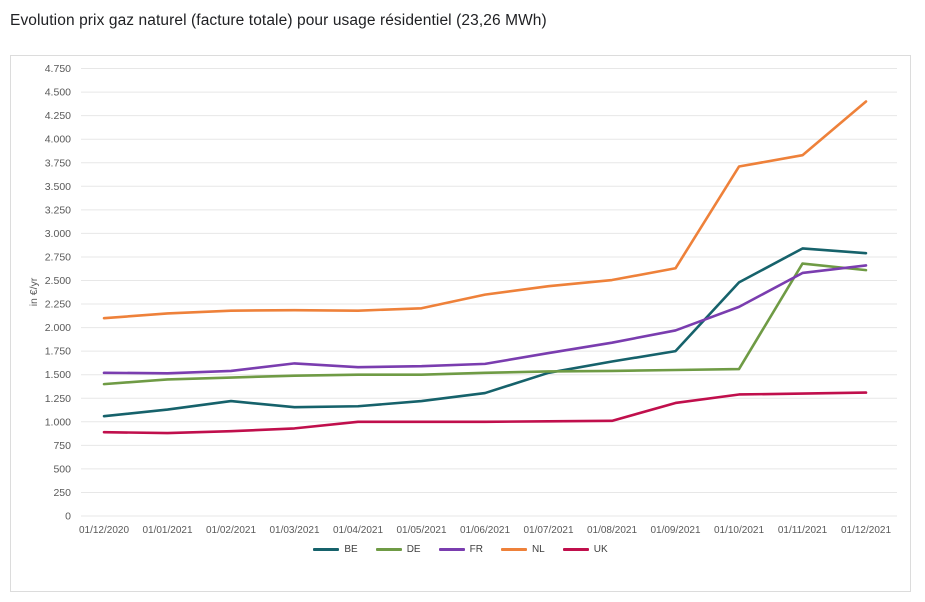 The image size is (925, 602). What do you see at coordinates (58, 422) in the screenshot?
I see `y-tick-label: 1.000` at bounding box center [58, 422].